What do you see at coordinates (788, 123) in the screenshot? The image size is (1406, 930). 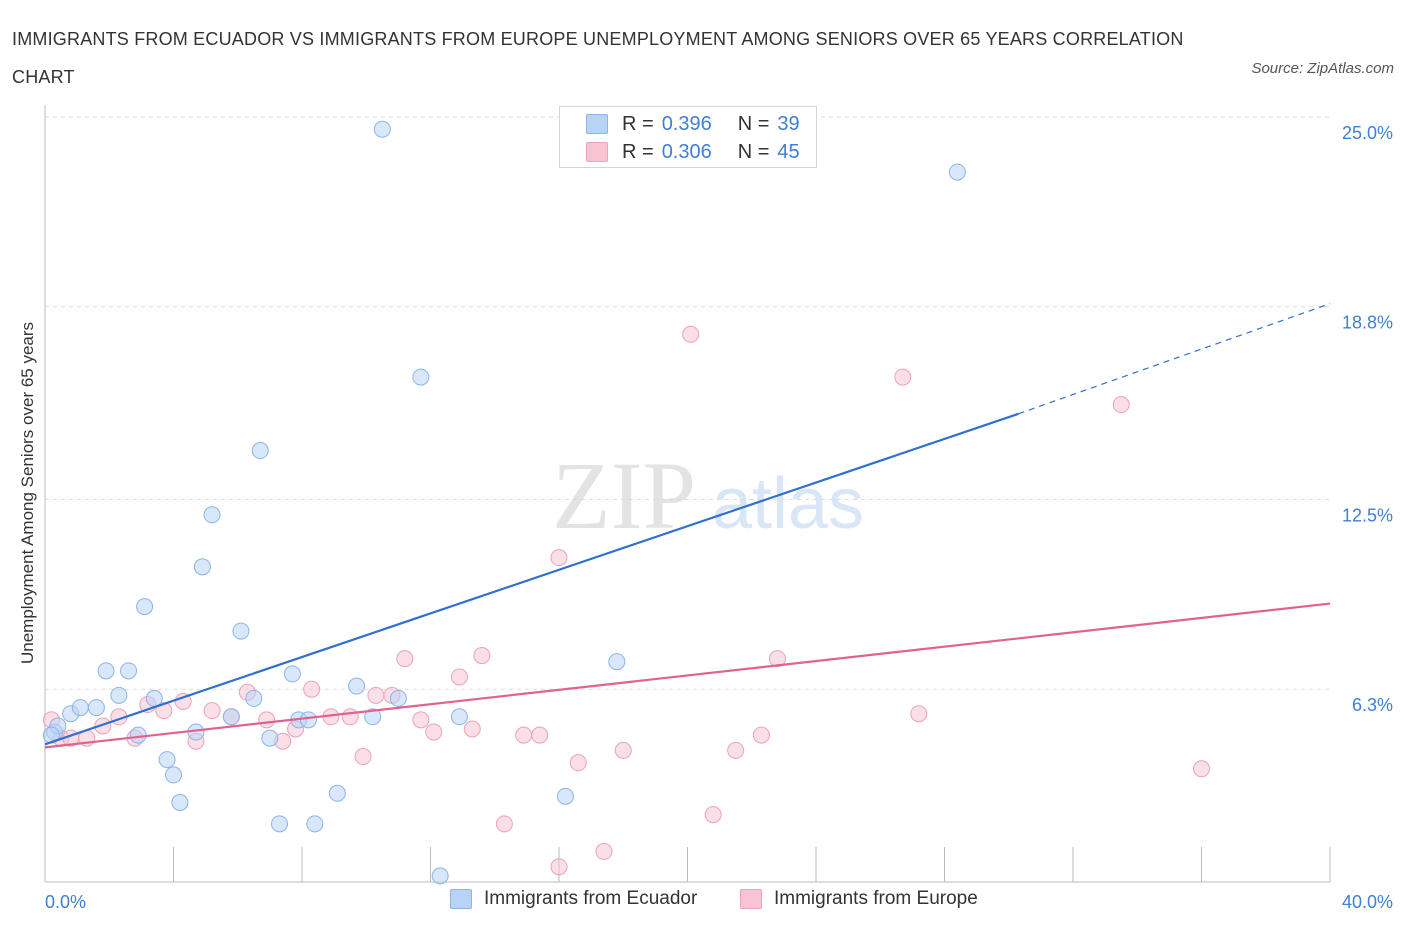 I see `n-value-ecuador: 39` at bounding box center [788, 123].